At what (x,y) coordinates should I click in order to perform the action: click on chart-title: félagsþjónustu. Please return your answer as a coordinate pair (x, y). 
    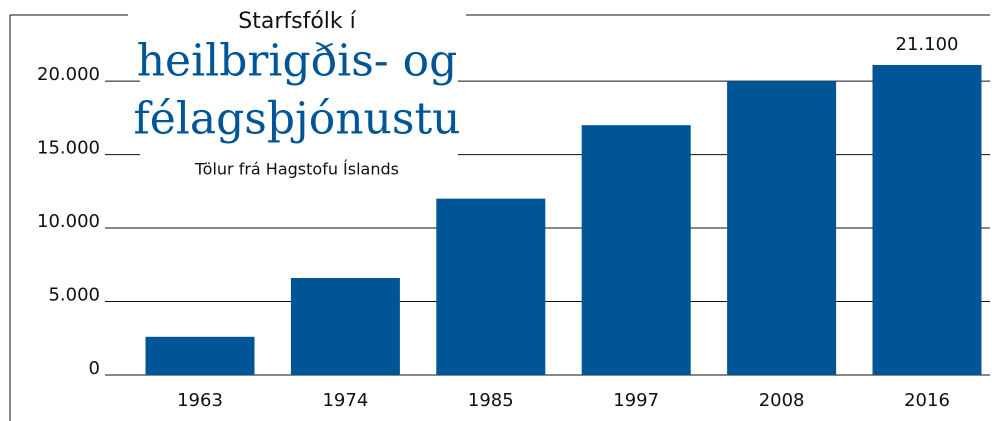
    Looking at the image, I should click on (297, 119).